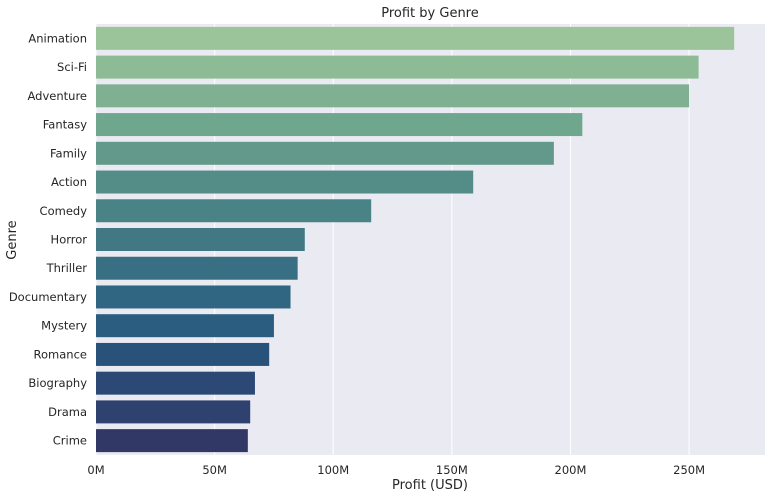 The height and width of the screenshot is (500, 773). I want to click on x-tick-label: 200M, so click(571, 470).